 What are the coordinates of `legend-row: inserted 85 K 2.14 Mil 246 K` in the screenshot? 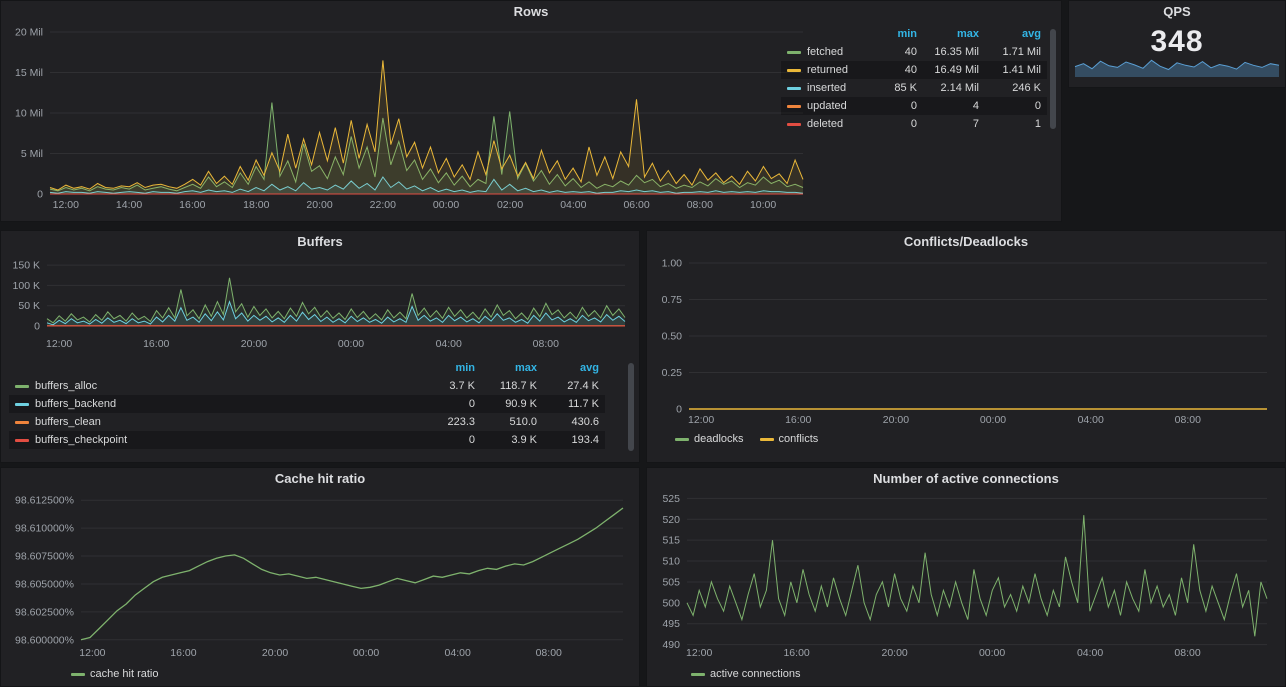 It's located at (914, 88).